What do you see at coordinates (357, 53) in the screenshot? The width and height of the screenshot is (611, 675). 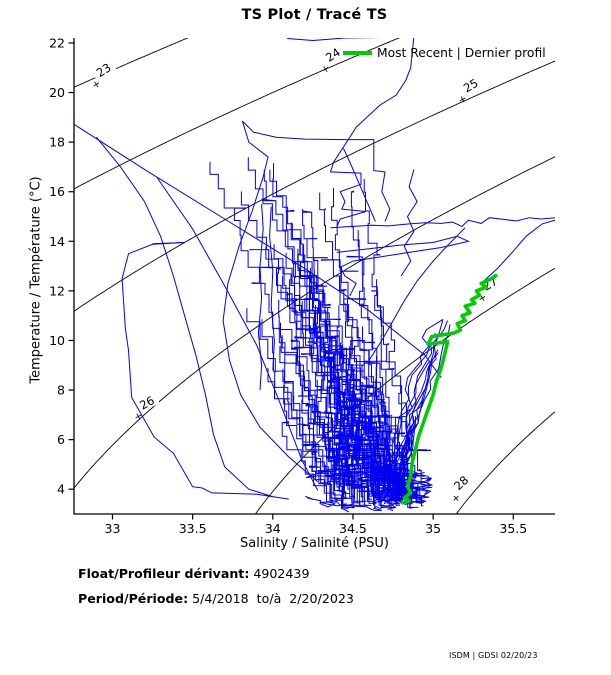 I see `legend-most-recent-line` at bounding box center [357, 53].